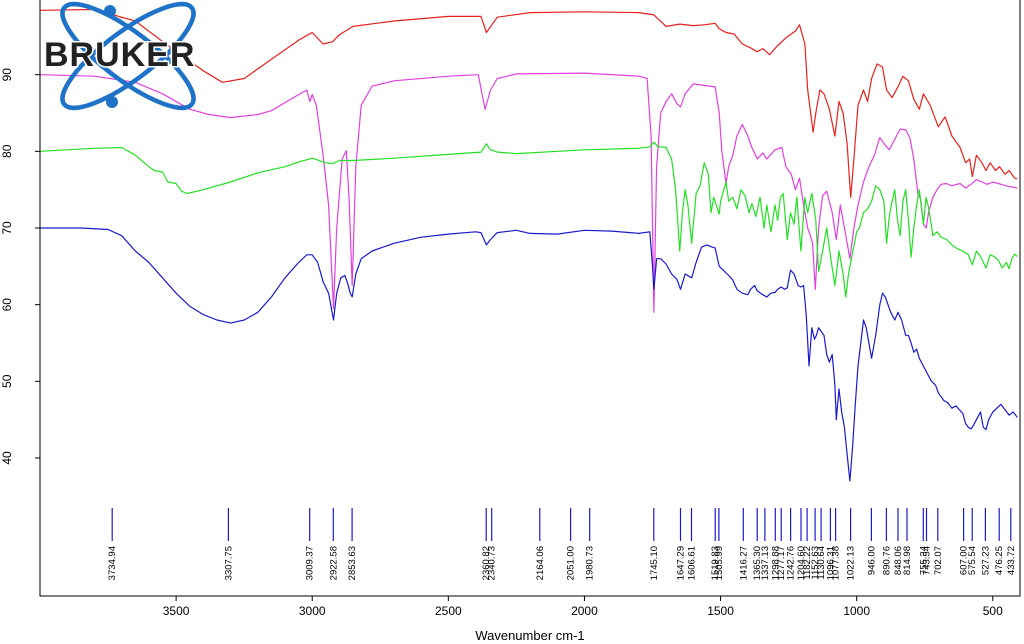 The height and width of the screenshot is (644, 1024). What do you see at coordinates (7, 151) in the screenshot?
I see `y-tick-label: 80` at bounding box center [7, 151].